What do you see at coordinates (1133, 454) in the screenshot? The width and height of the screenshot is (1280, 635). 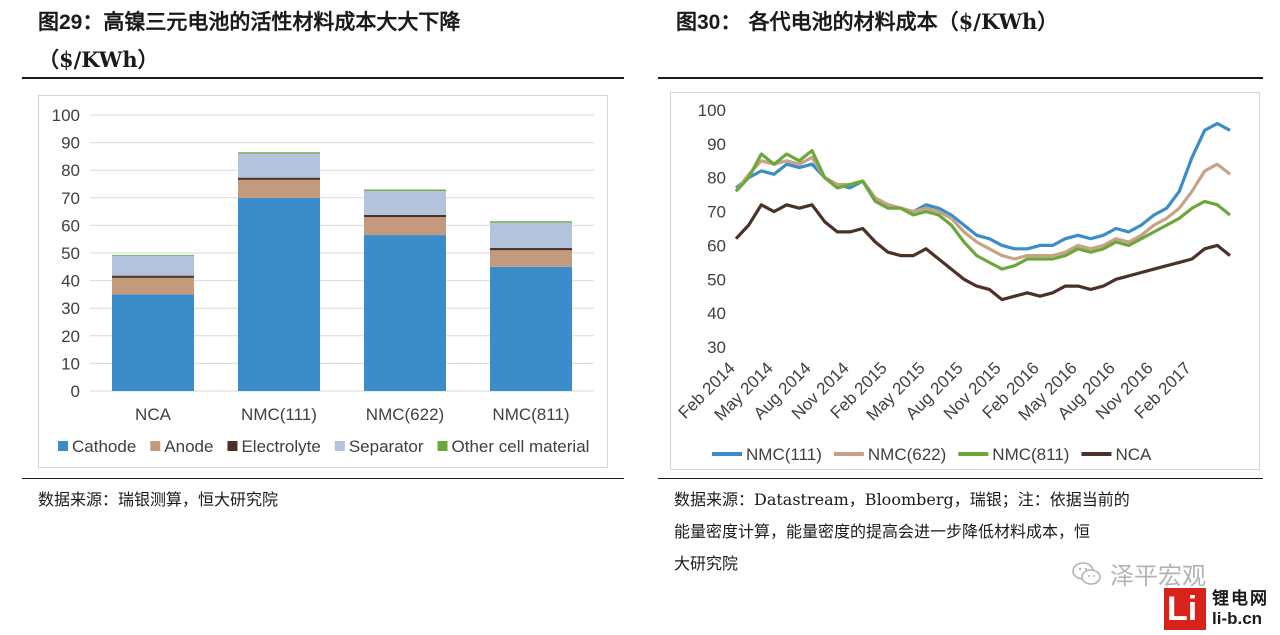 I see `legend-label: NCA` at bounding box center [1133, 454].